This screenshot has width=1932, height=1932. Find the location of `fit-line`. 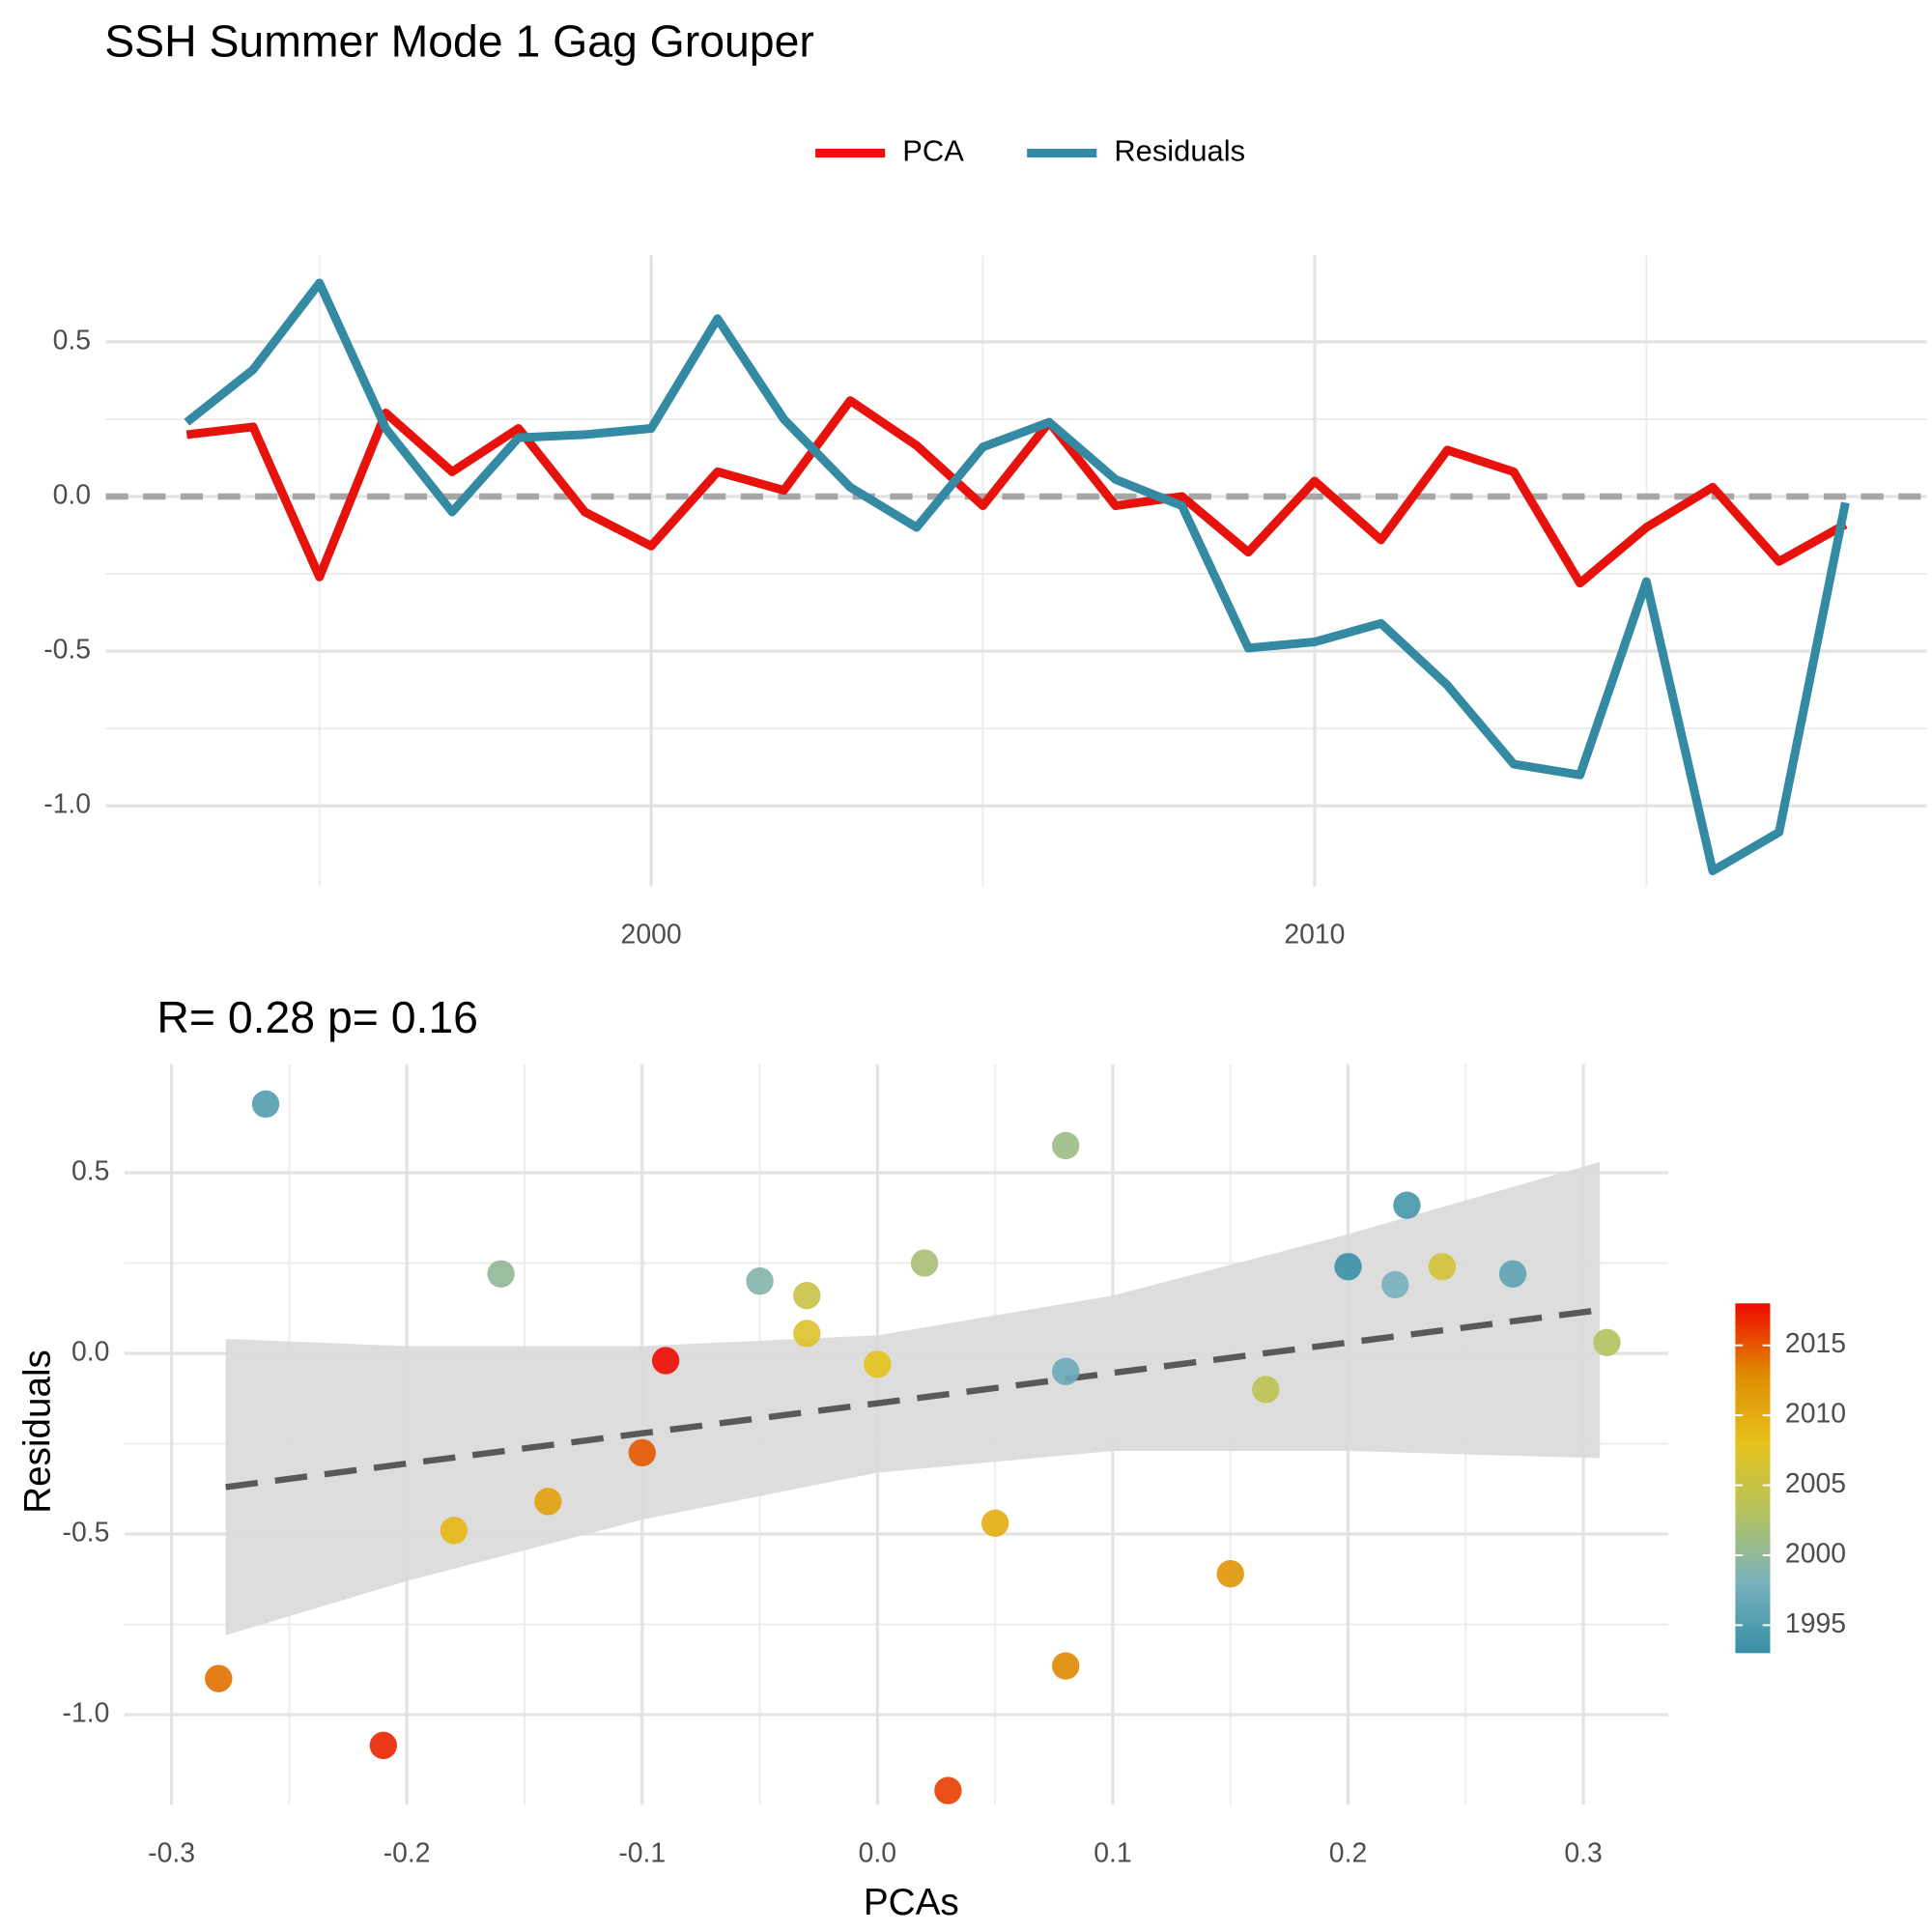

fit-line is located at coordinates (913, 1398).